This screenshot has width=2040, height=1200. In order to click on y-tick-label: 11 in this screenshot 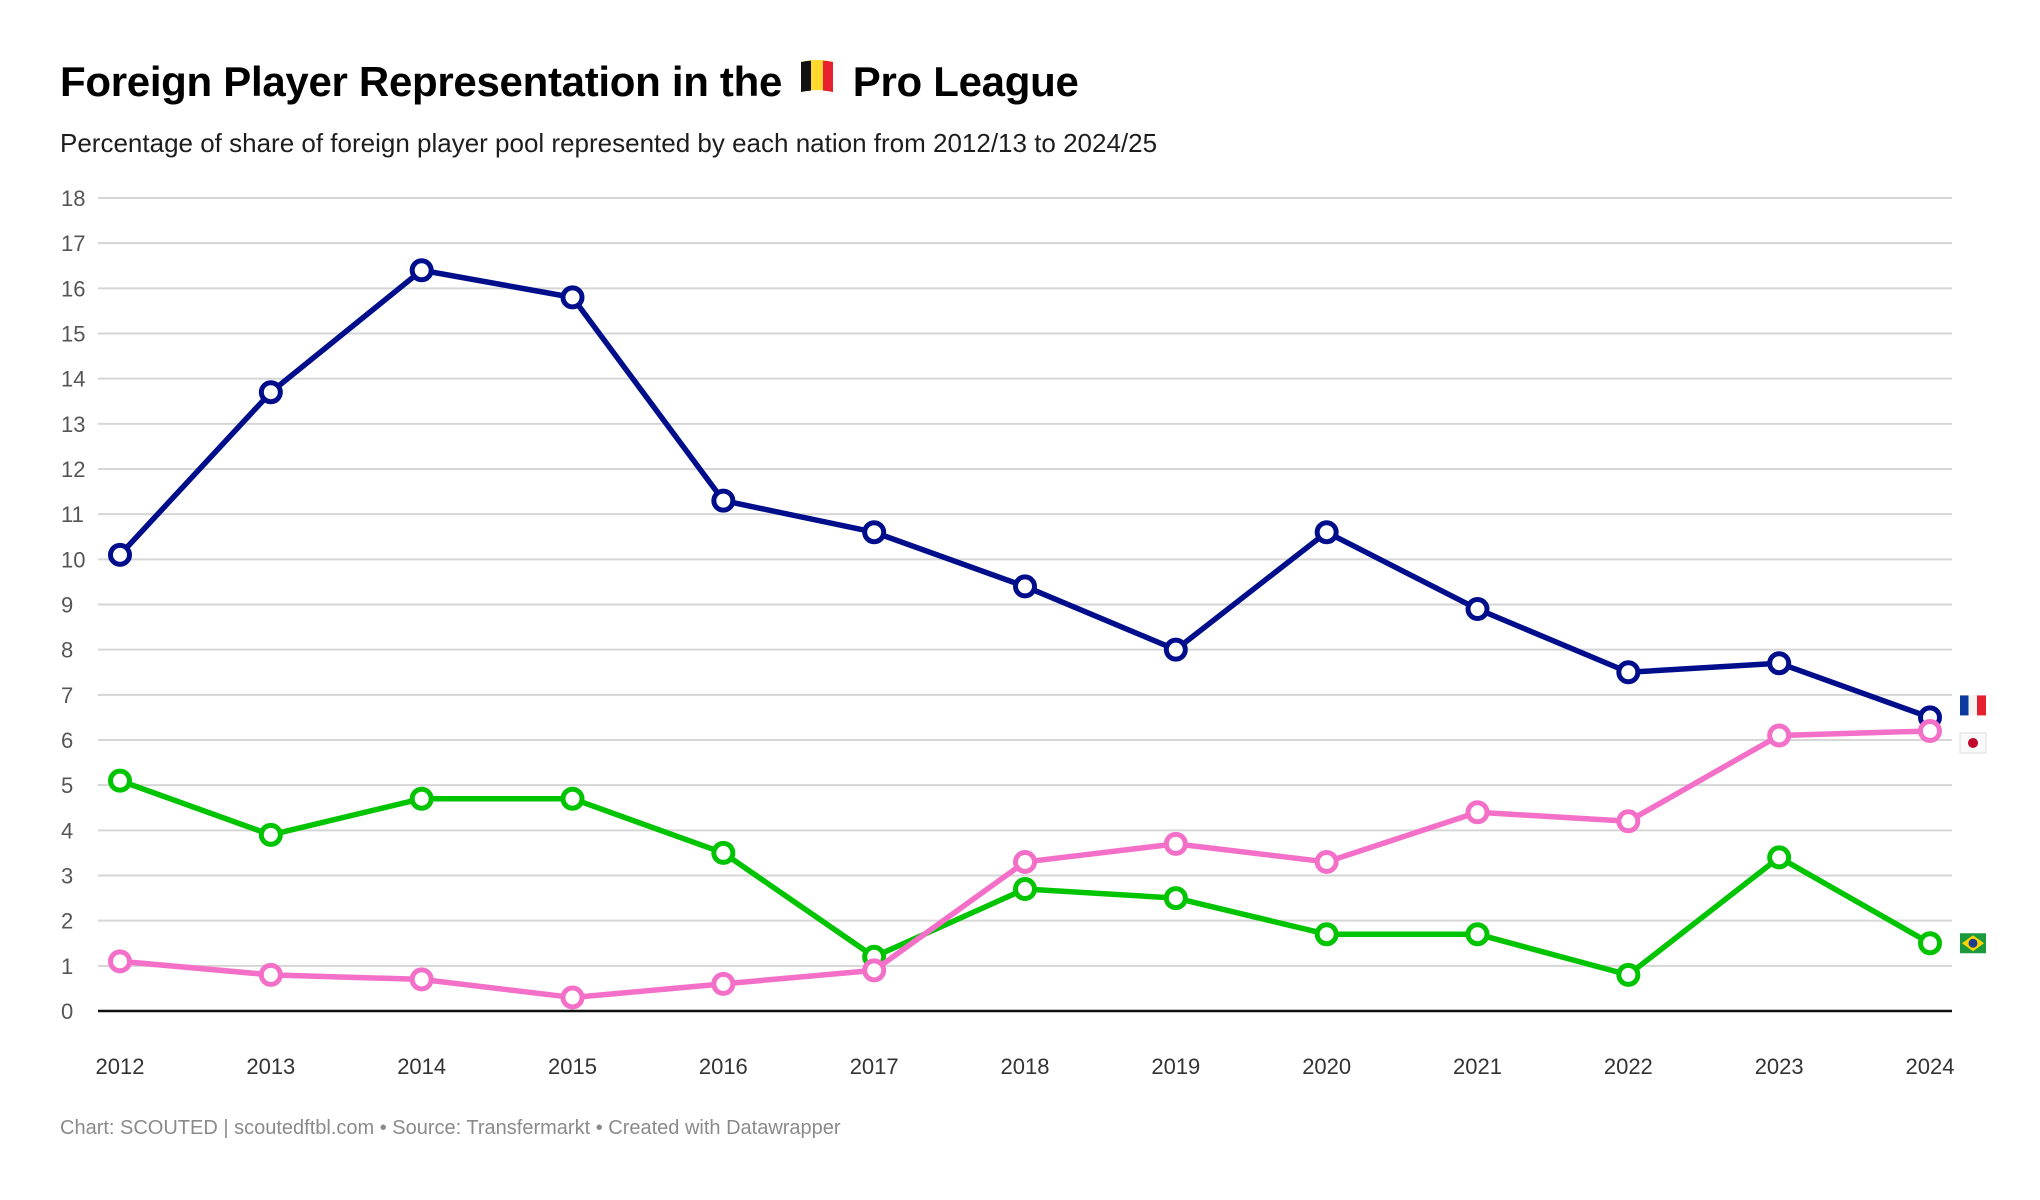, I will do `click(72, 514)`.